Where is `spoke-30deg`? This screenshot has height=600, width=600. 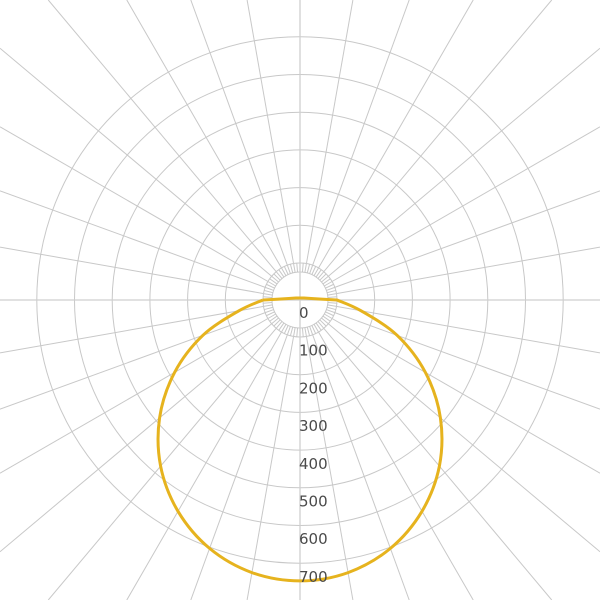 spoke-30deg is located at coordinates (396, 465).